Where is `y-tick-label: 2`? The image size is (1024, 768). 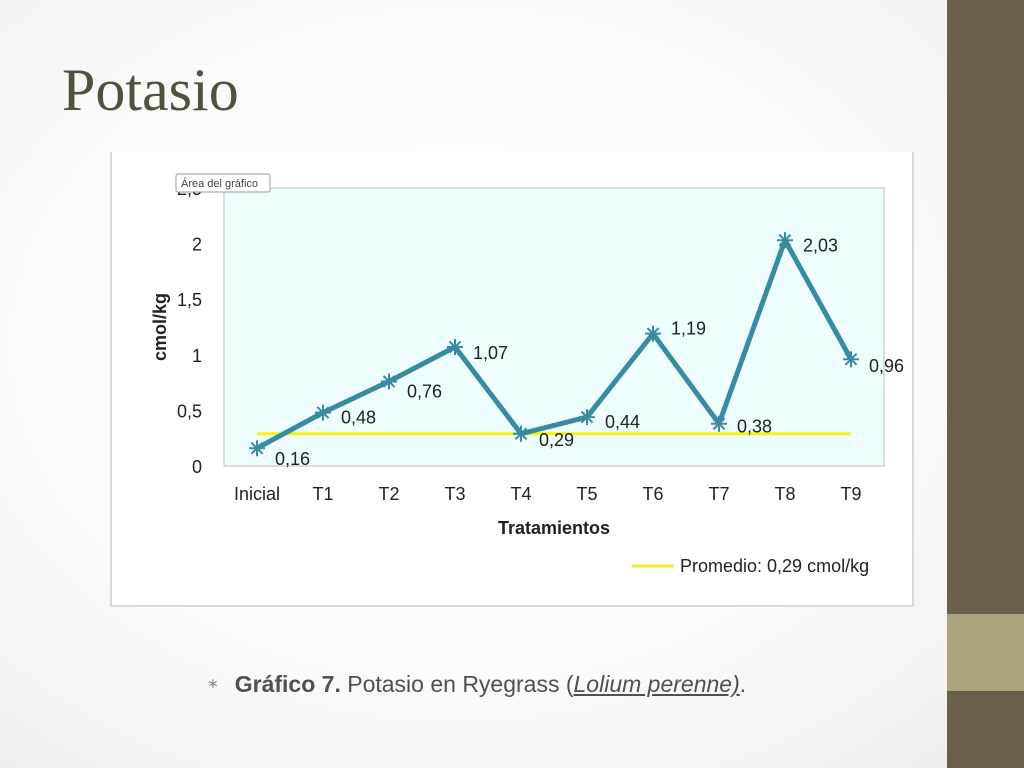
y-tick-label: 2 is located at coordinates (197, 245).